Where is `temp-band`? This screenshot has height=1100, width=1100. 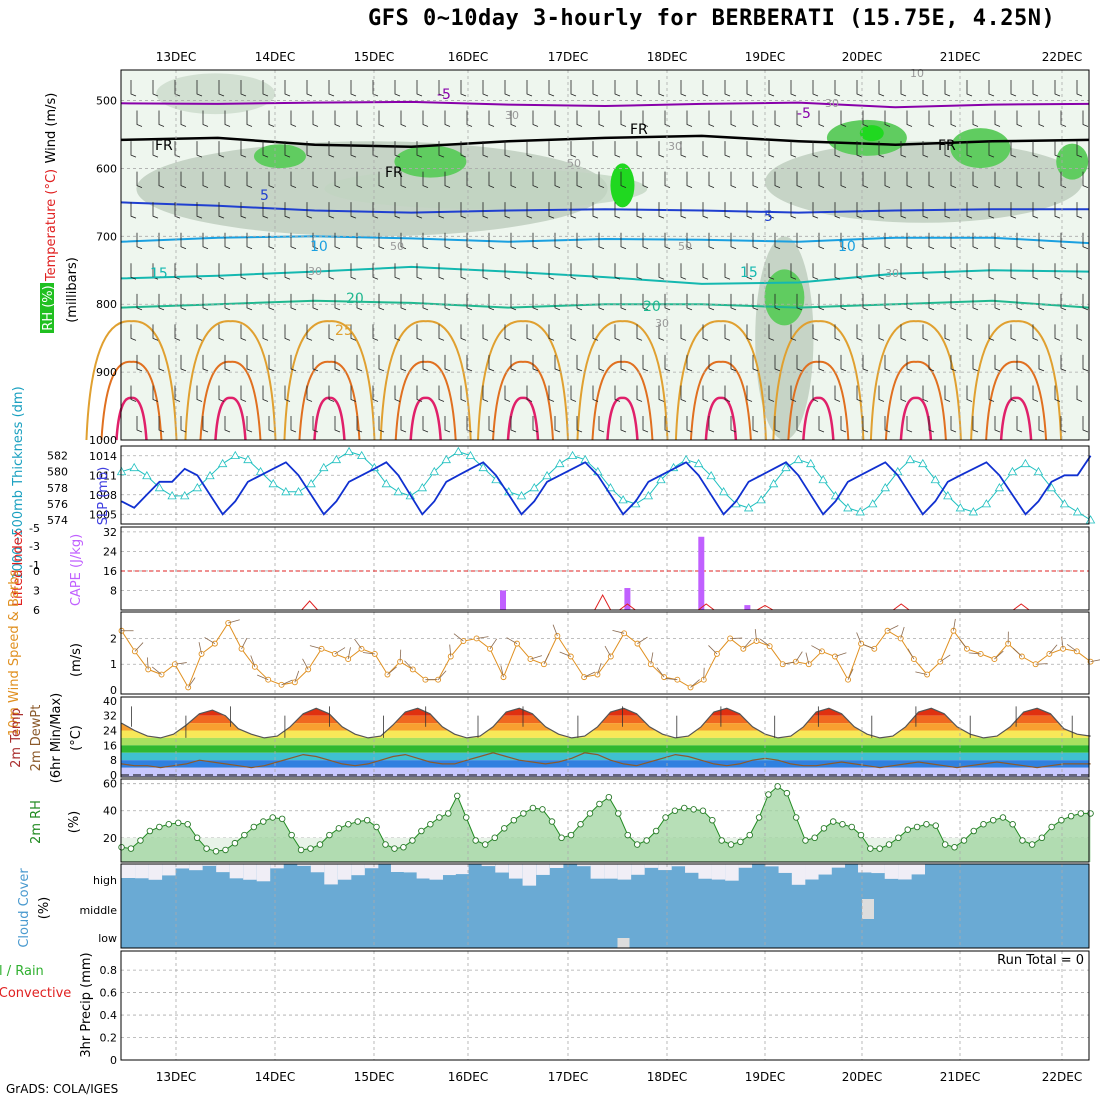
temp-band is located at coordinates (605, 719).